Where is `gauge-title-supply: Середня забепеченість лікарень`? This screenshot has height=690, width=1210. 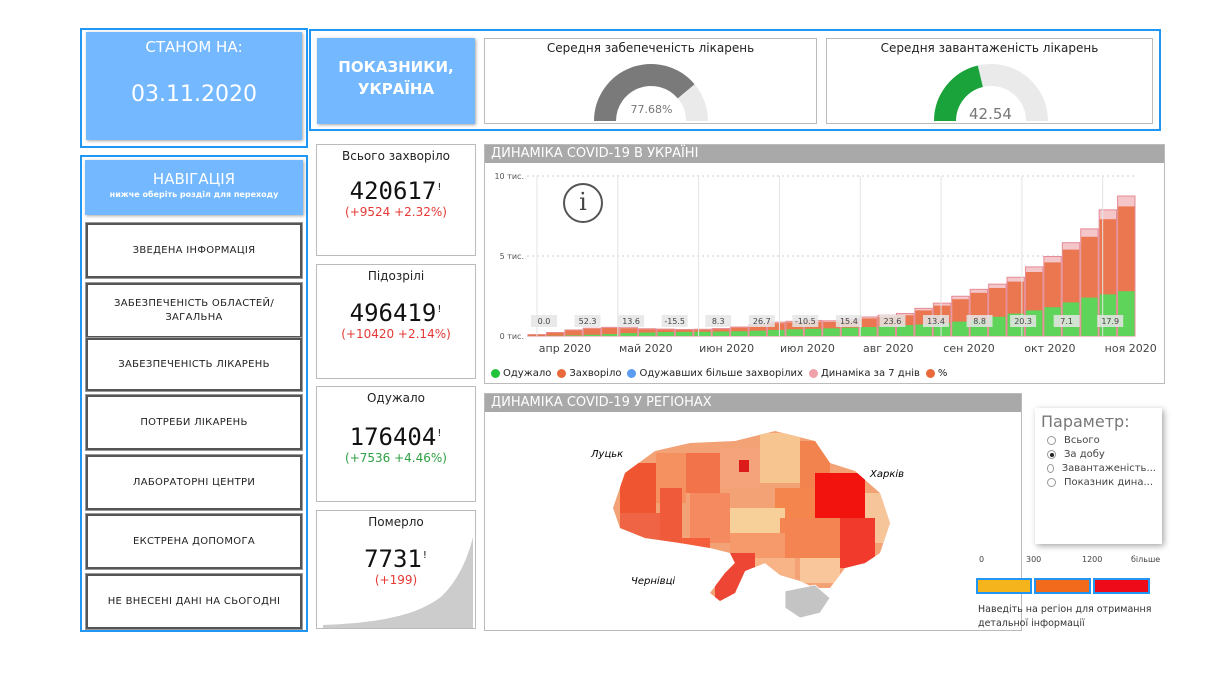
gauge-title-supply: Середня забепеченість лікарень is located at coordinates (650, 48).